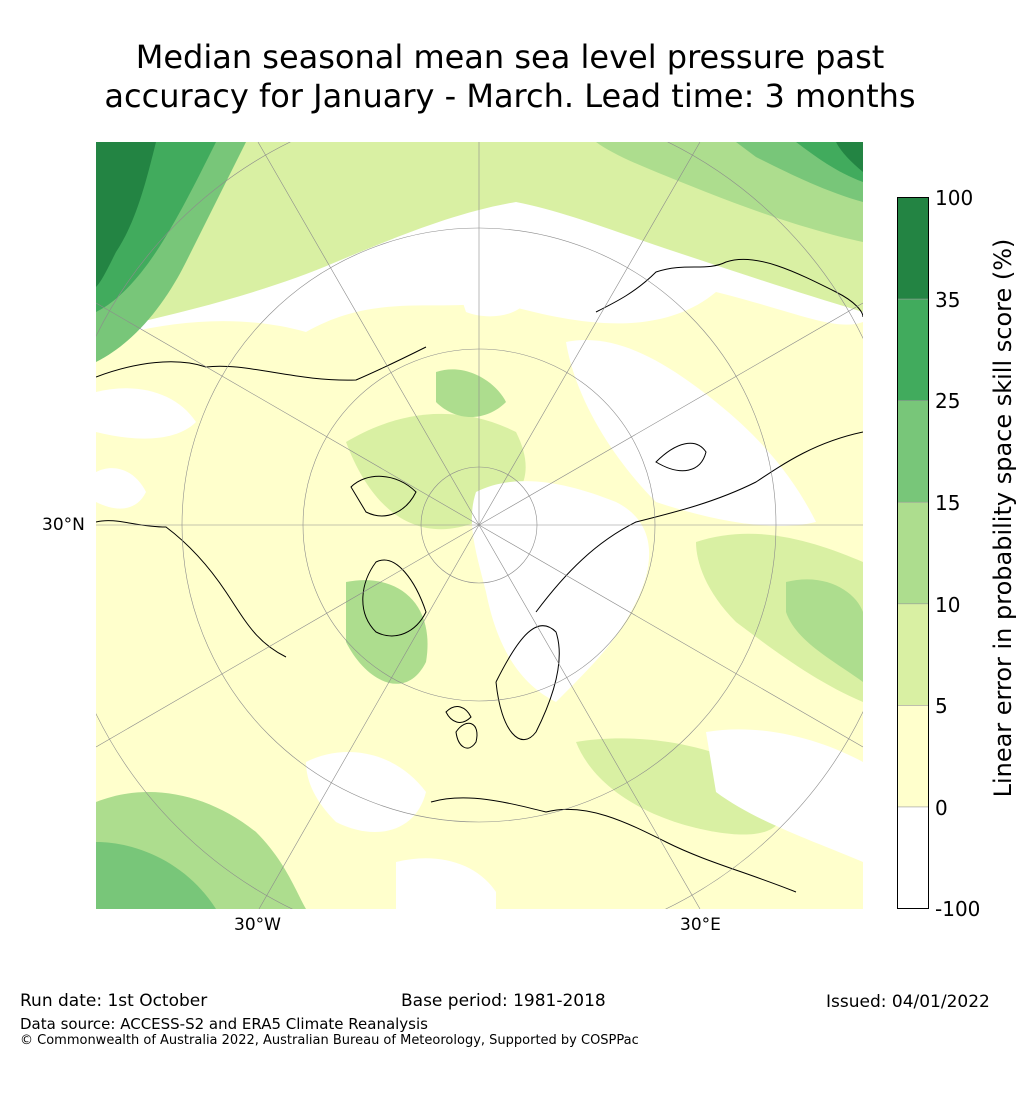 The height and width of the screenshot is (1095, 1020). Describe the element at coordinates (849, 157) in the screenshot. I see `zone-35-100-ne` at that location.